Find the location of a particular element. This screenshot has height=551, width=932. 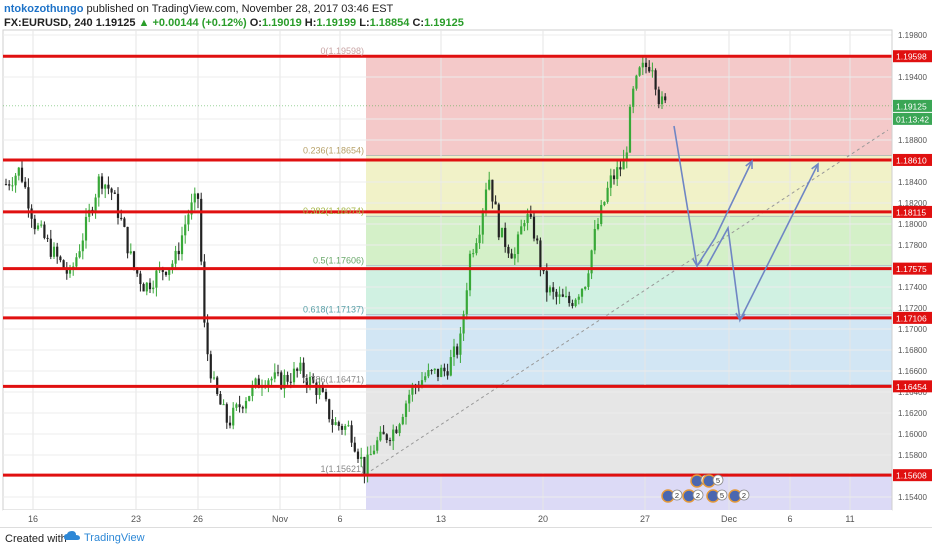

open-value: 1.19019 is located at coordinates (281, 23).